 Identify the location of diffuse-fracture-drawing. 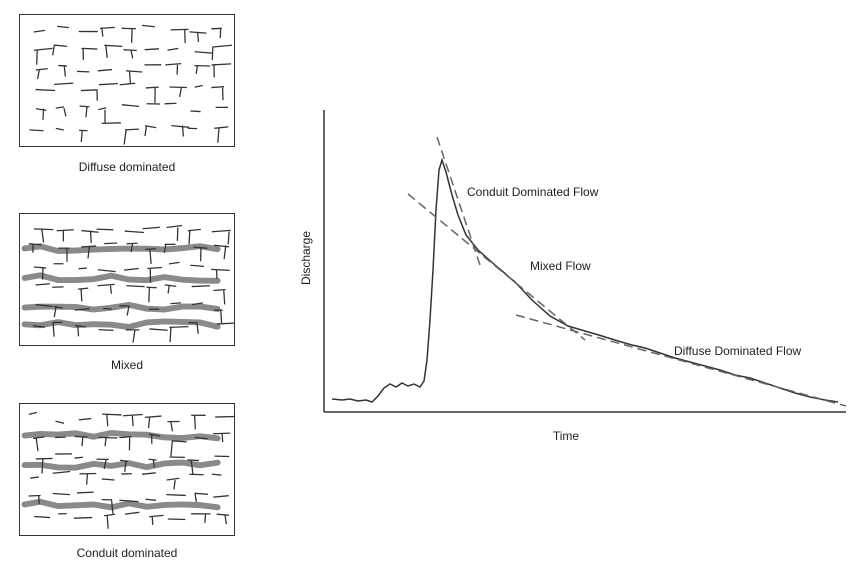
(131, 84).